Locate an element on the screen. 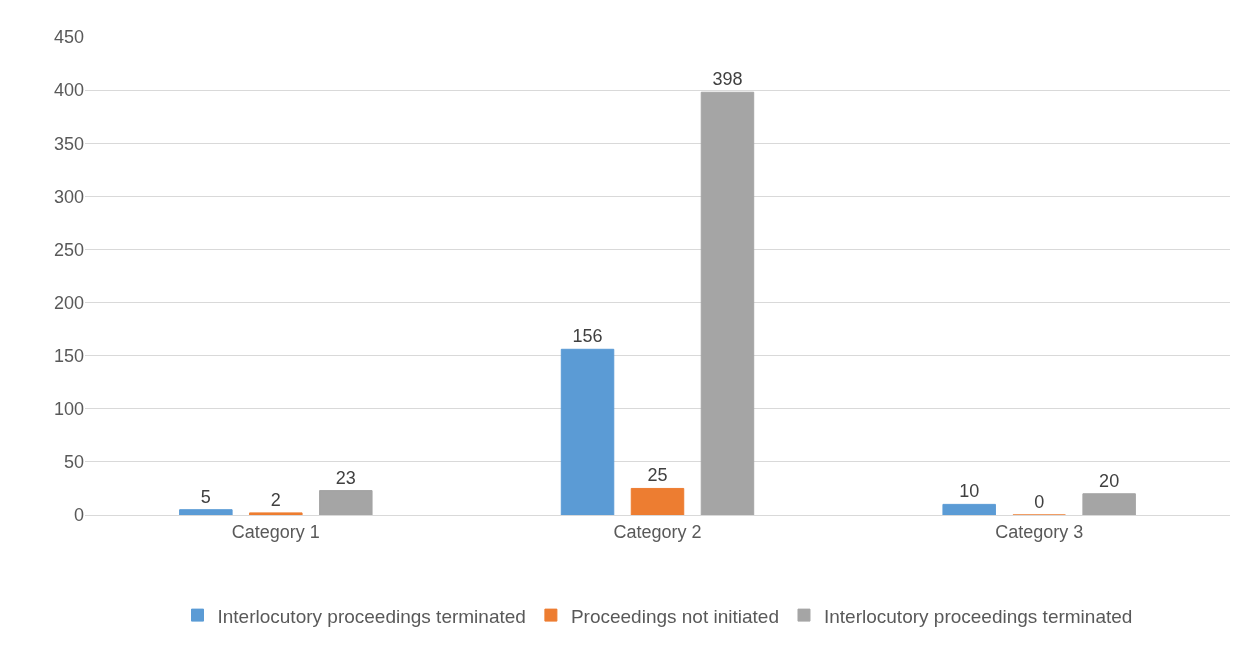  y-tick-label: 300 is located at coordinates (68, 196).